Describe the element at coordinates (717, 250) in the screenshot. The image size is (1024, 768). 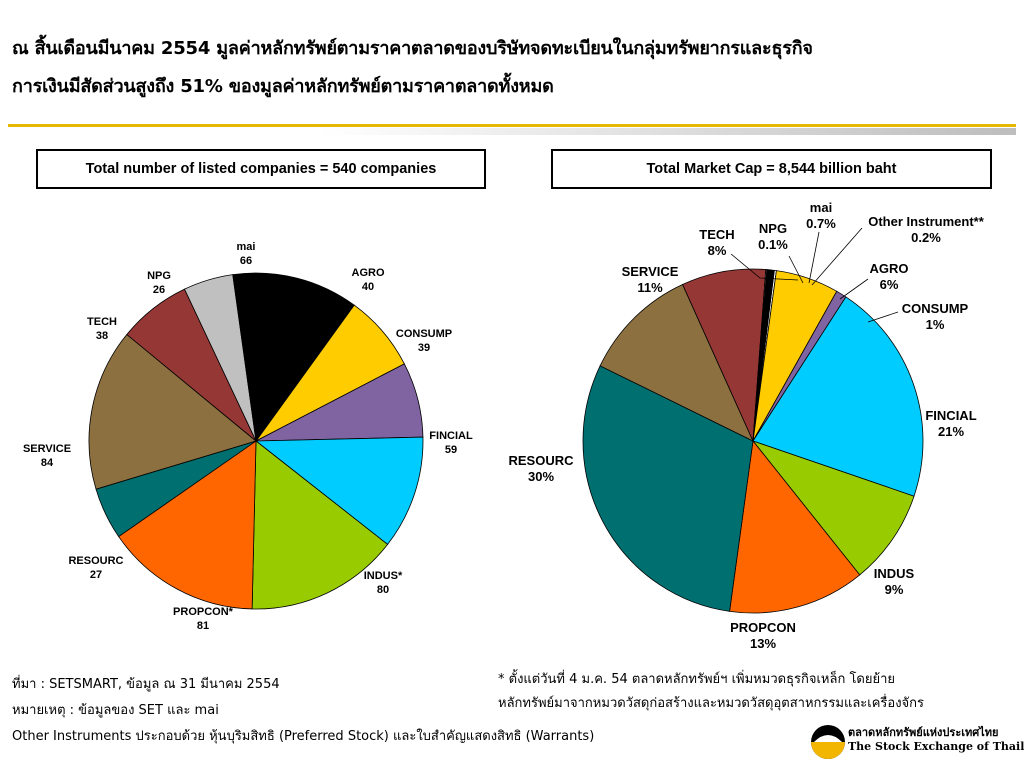
I see `slice-value-tech: 8%` at that location.